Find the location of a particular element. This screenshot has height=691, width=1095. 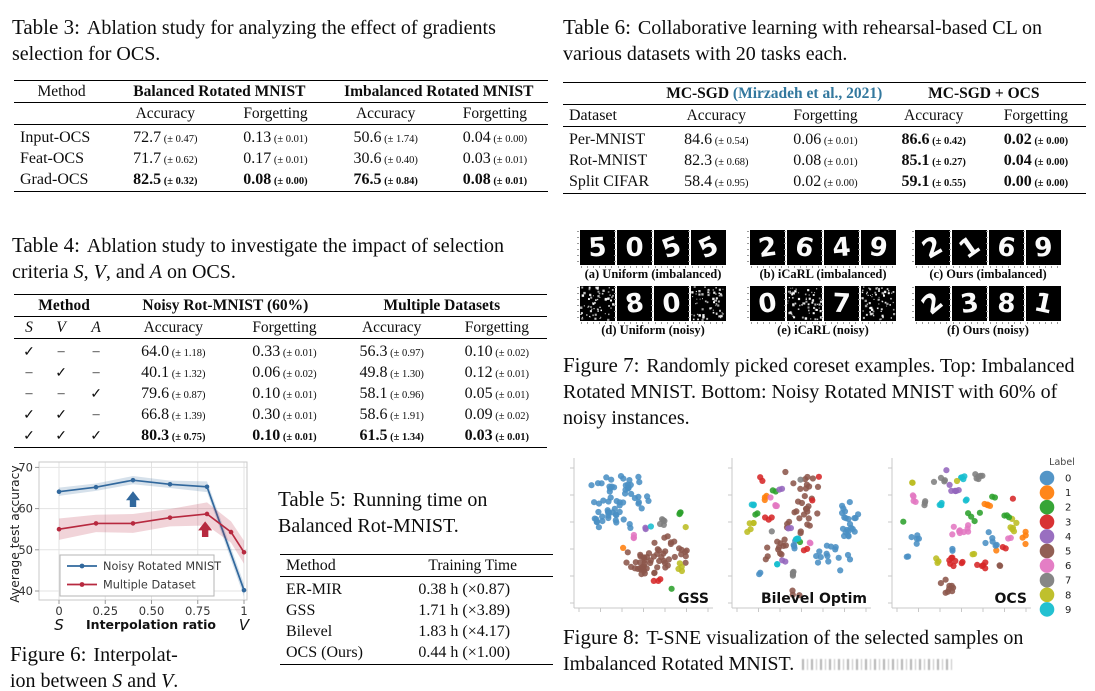

value-stddev: (± 0.00) is located at coordinates (1050, 162).